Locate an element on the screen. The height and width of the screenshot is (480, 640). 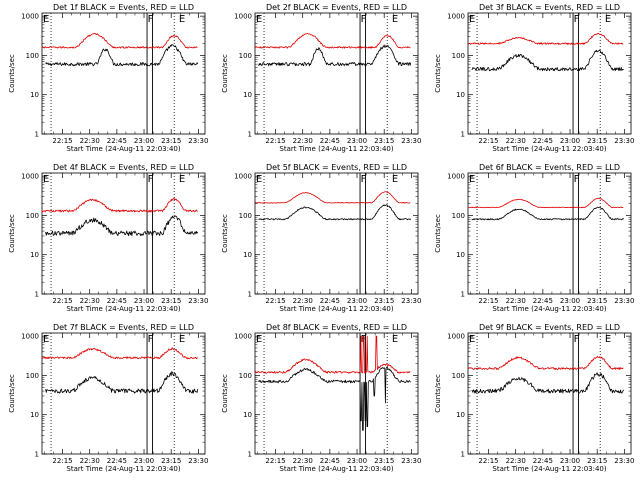
chart-title: Det 4f BLACK = Events, RED = LLD is located at coordinates (123, 167).